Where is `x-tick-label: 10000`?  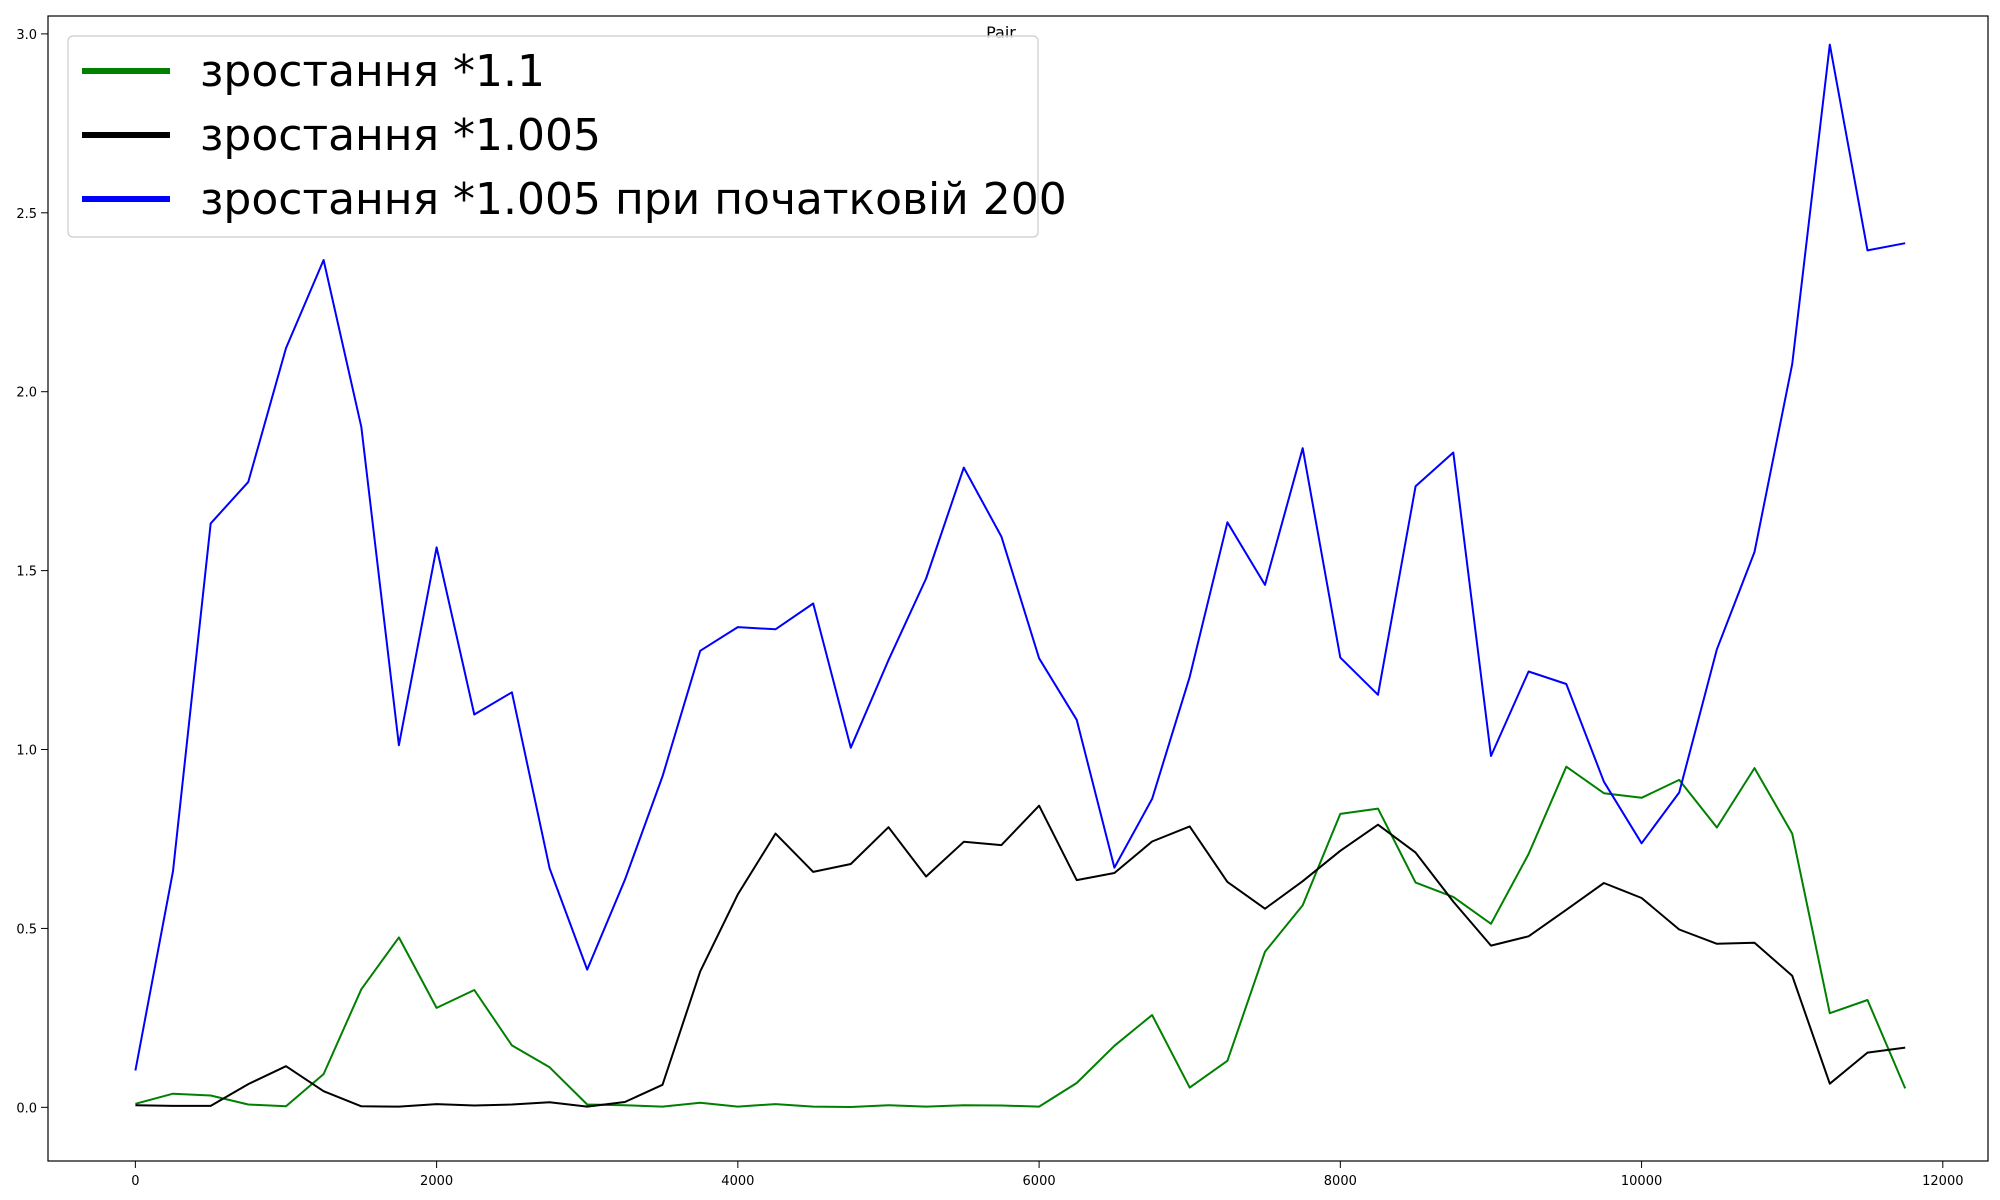
x-tick-label: 10000 is located at coordinates (1641, 1181).